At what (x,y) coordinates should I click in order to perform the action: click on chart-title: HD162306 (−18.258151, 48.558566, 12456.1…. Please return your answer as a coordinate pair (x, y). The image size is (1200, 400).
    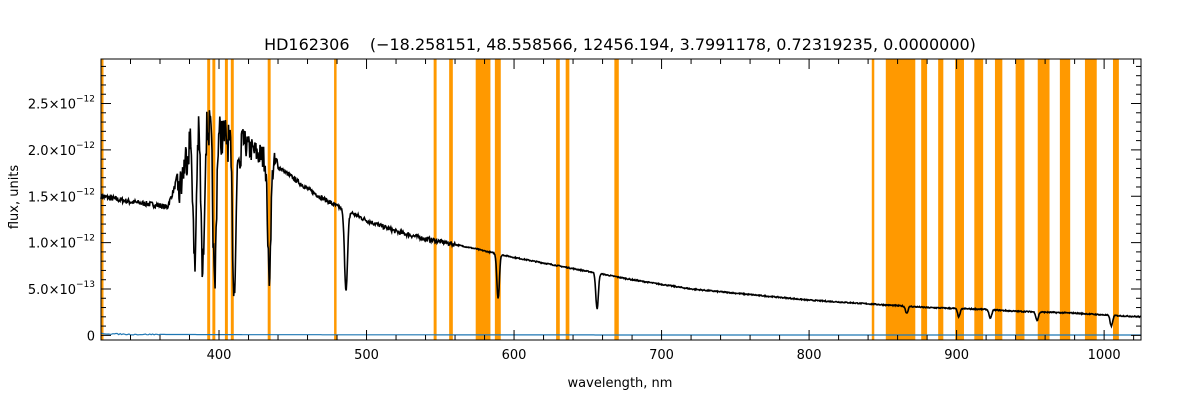
    Looking at the image, I should click on (620, 44).